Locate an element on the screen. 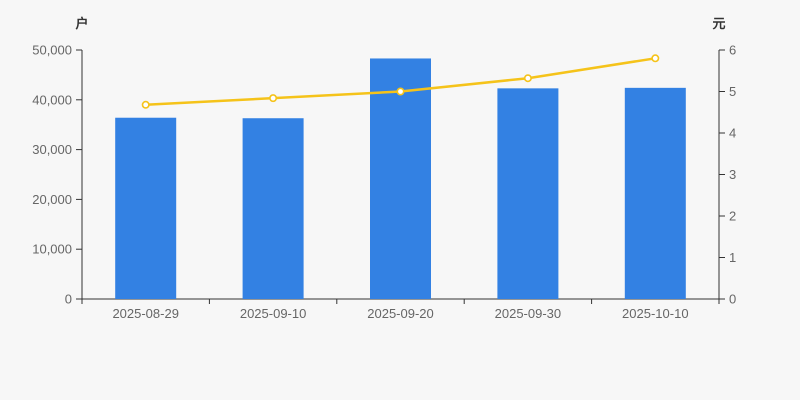 The width and height of the screenshot is (800, 400). right-axis-tick-label: 1 is located at coordinates (732, 257).